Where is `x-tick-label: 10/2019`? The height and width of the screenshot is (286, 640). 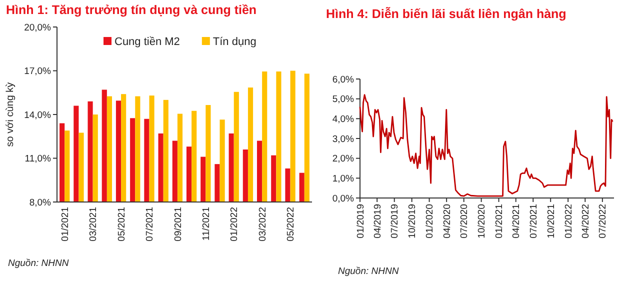 x-tick-label: 10/2019 is located at coordinates (412, 221).